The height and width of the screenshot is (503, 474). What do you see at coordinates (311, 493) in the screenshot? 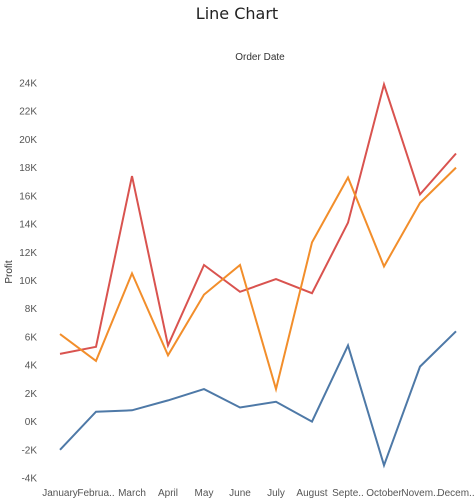
I see `x-tick-label: August` at bounding box center [311, 493].